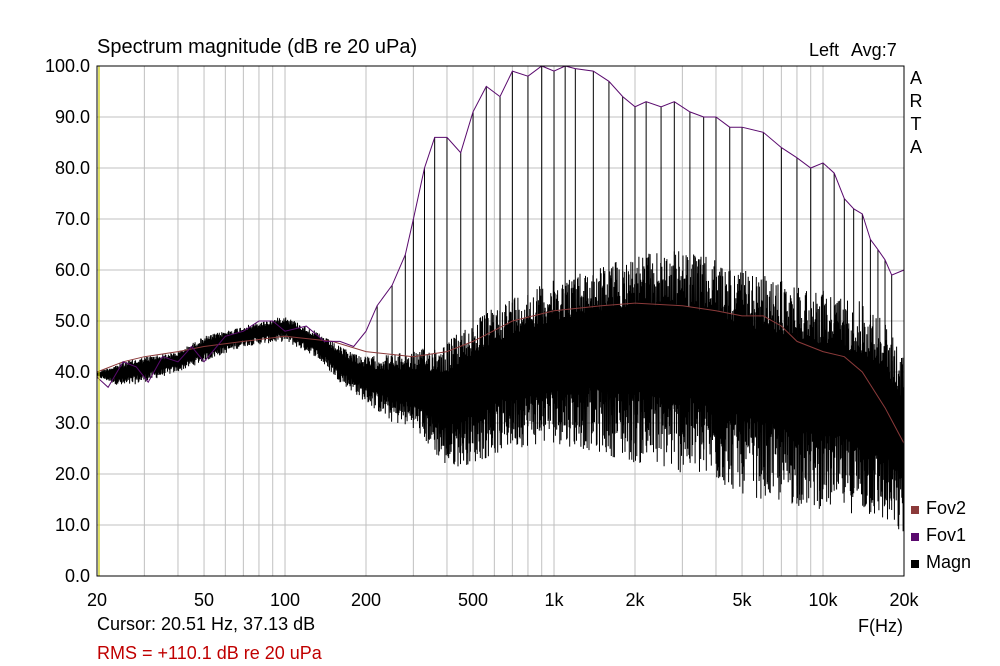  Describe the element at coordinates (915, 564) in the screenshot. I see `legend-swatch-magn` at that location.